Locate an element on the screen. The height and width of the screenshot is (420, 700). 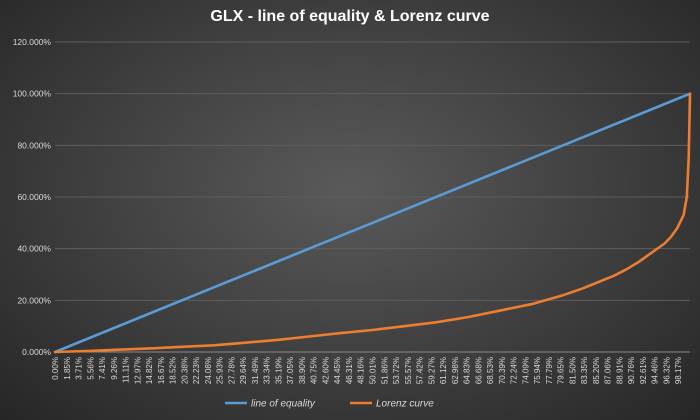
x-tick-label: 98.17% is located at coordinates (678, 370).